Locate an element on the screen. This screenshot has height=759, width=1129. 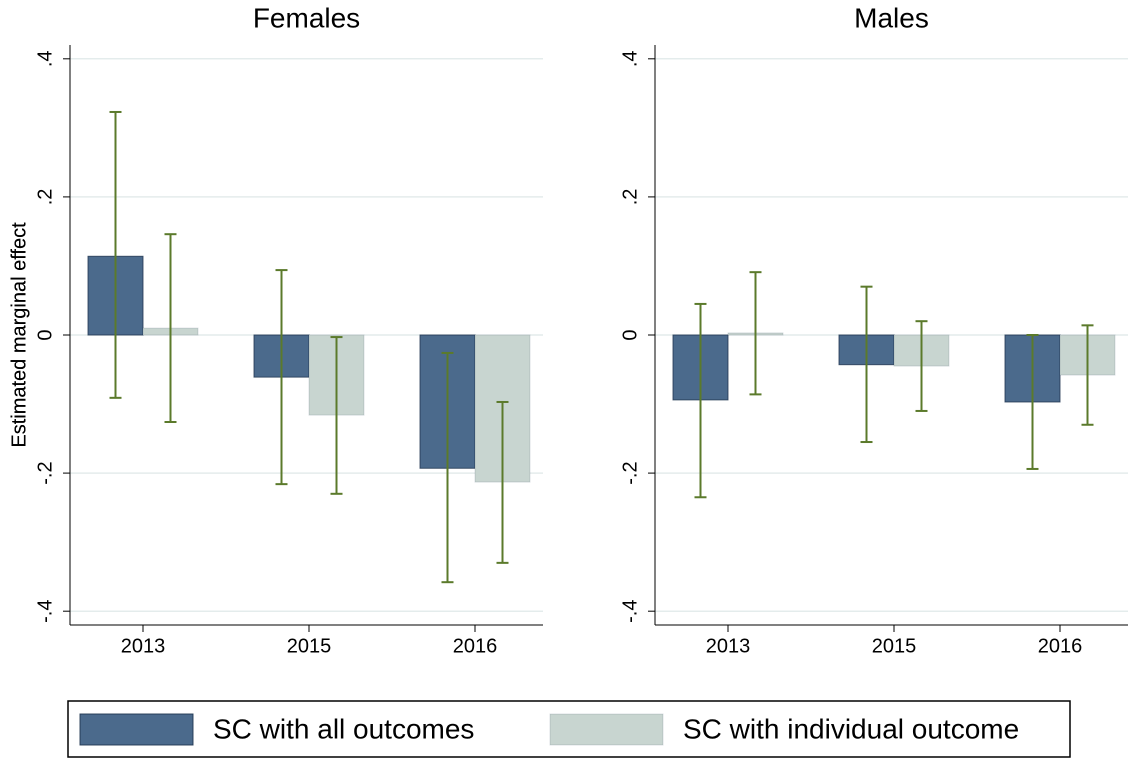
legend-label: SC with all outcomes is located at coordinates (343, 728).